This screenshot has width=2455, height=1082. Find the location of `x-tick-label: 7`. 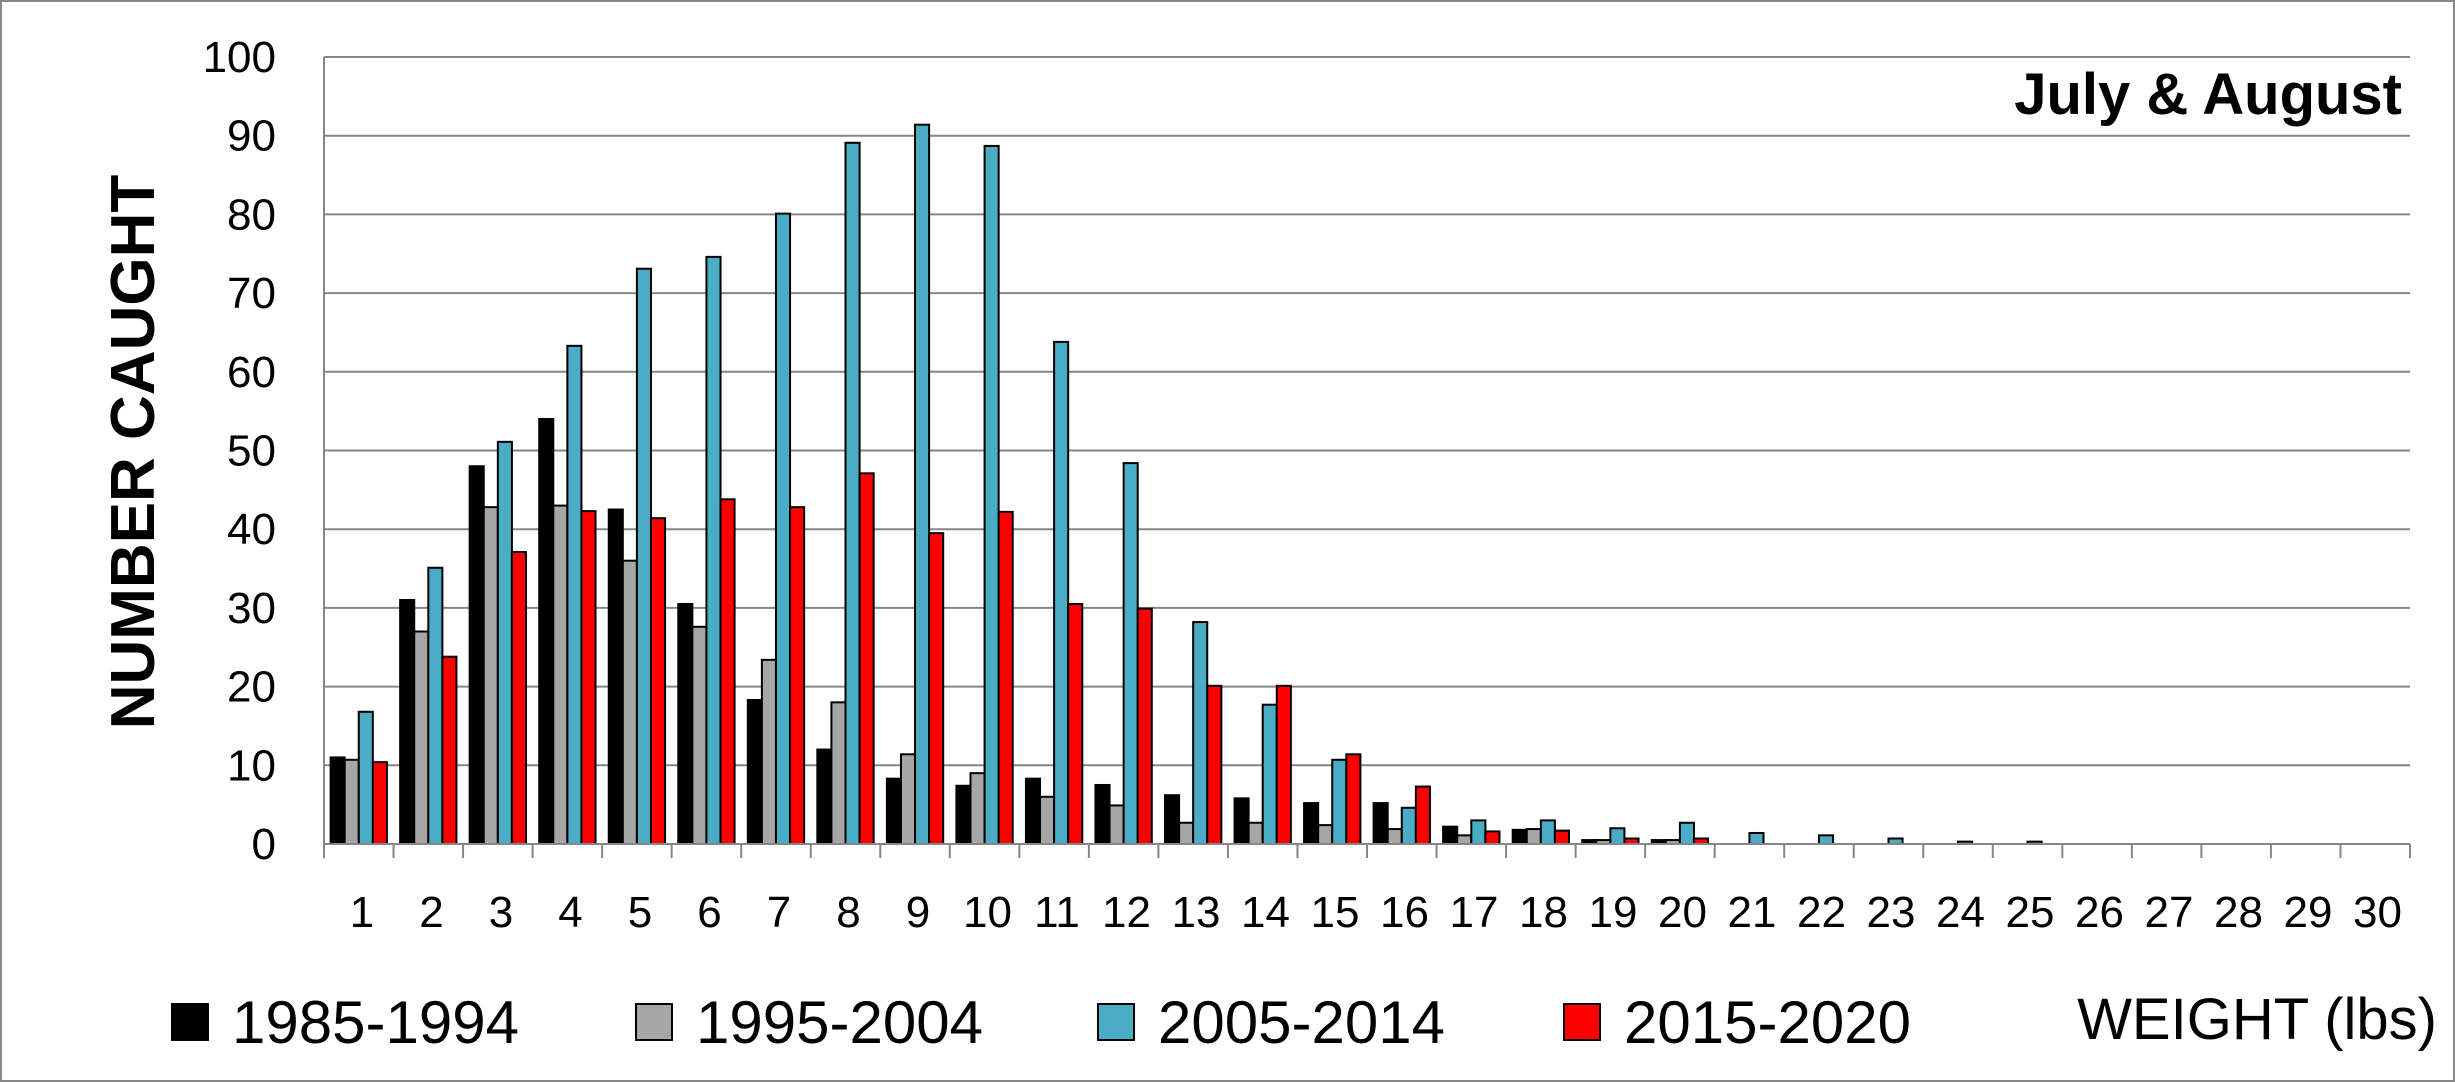

x-tick-label: 7 is located at coordinates (779, 912).